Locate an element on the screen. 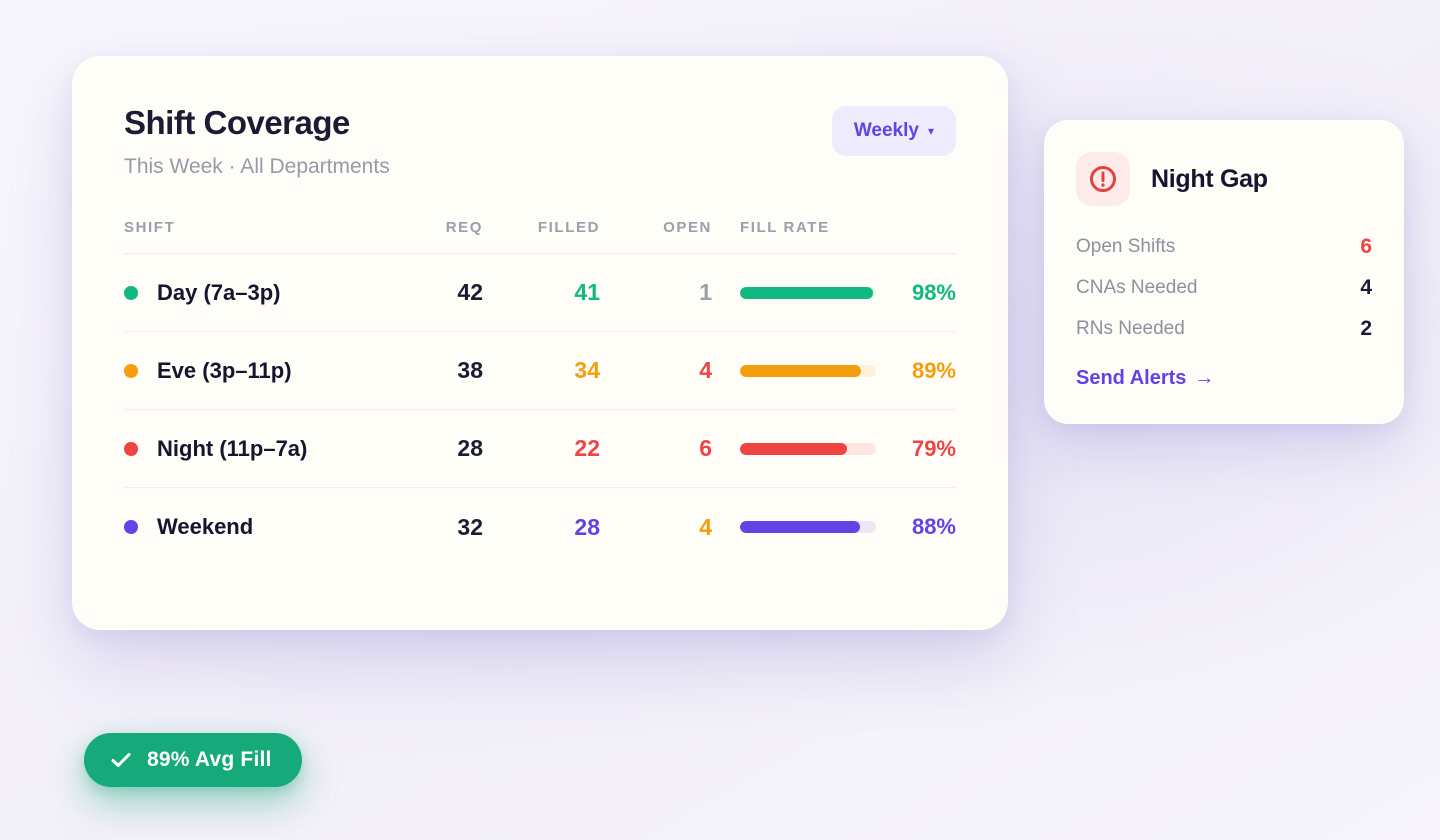  shift-name: Eve (3p–11p) is located at coordinates (224, 370).